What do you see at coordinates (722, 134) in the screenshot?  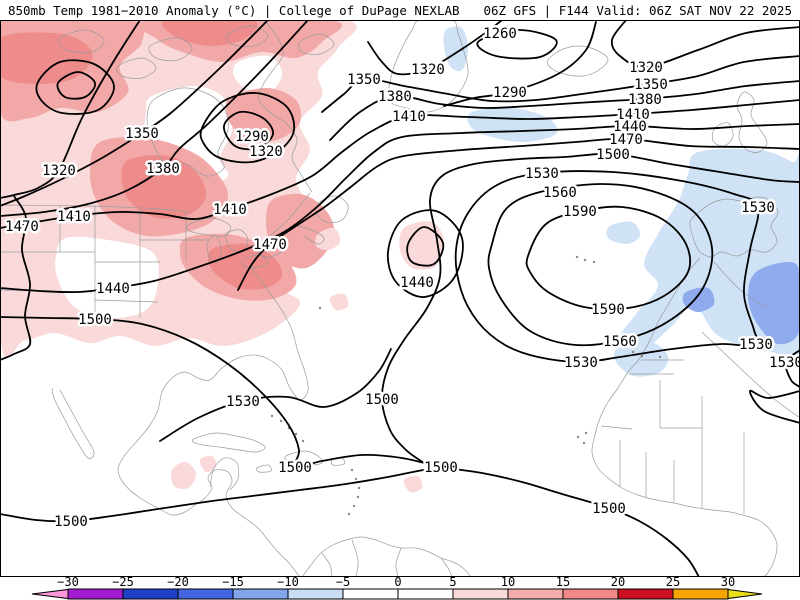 I see `ireland` at bounding box center [722, 134].